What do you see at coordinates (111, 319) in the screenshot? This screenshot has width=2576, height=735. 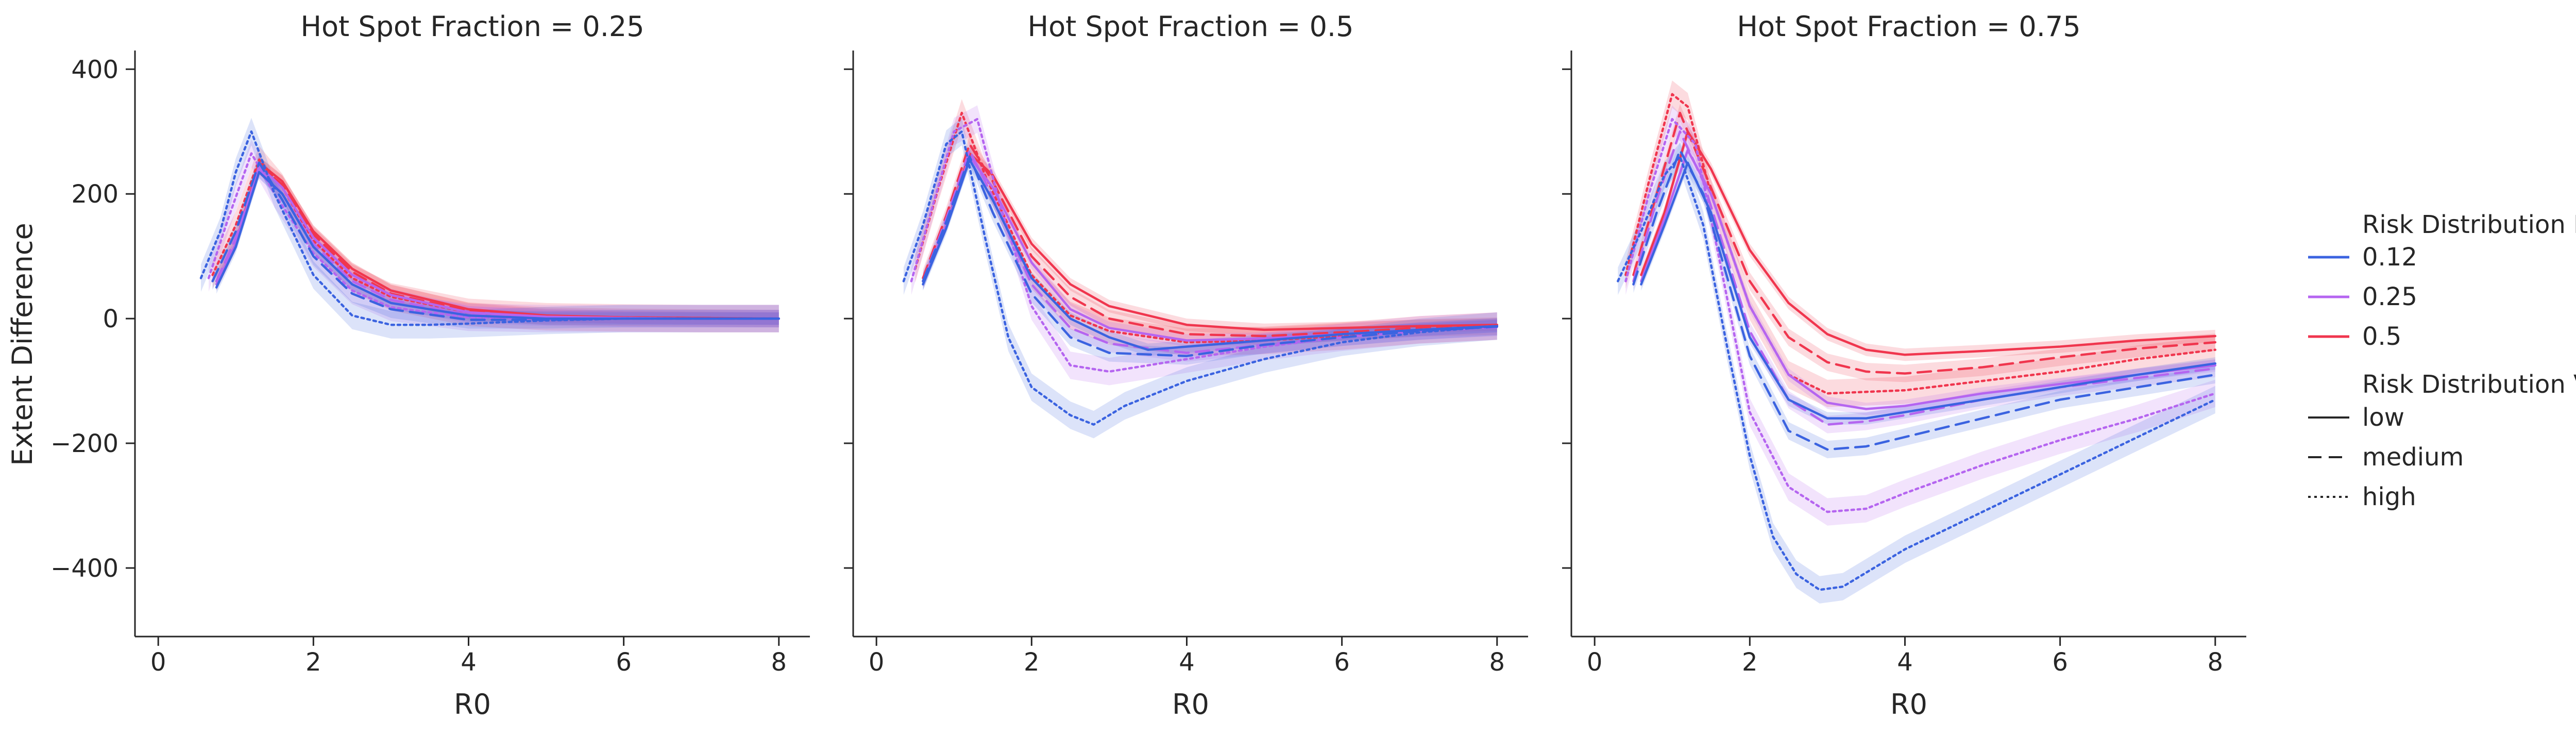 I see `y-tick-label: 0` at bounding box center [111, 319].